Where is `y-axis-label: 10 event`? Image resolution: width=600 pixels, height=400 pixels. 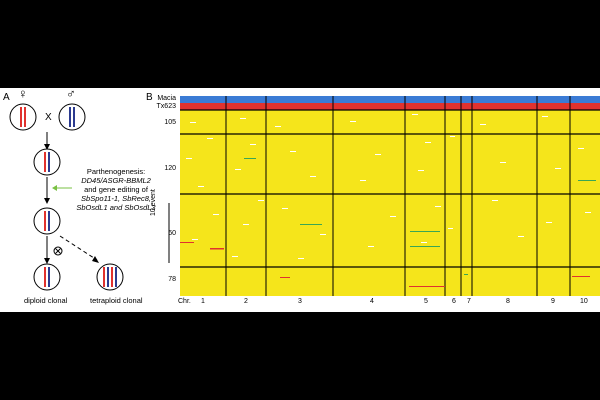 y-axis-label: 10 event is located at coordinates (153, 202).